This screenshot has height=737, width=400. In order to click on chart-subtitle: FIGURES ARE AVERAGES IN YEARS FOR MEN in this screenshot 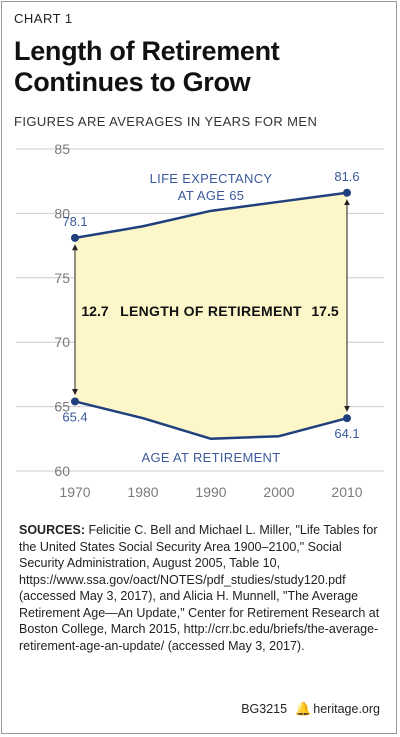, I will do `click(166, 121)`.